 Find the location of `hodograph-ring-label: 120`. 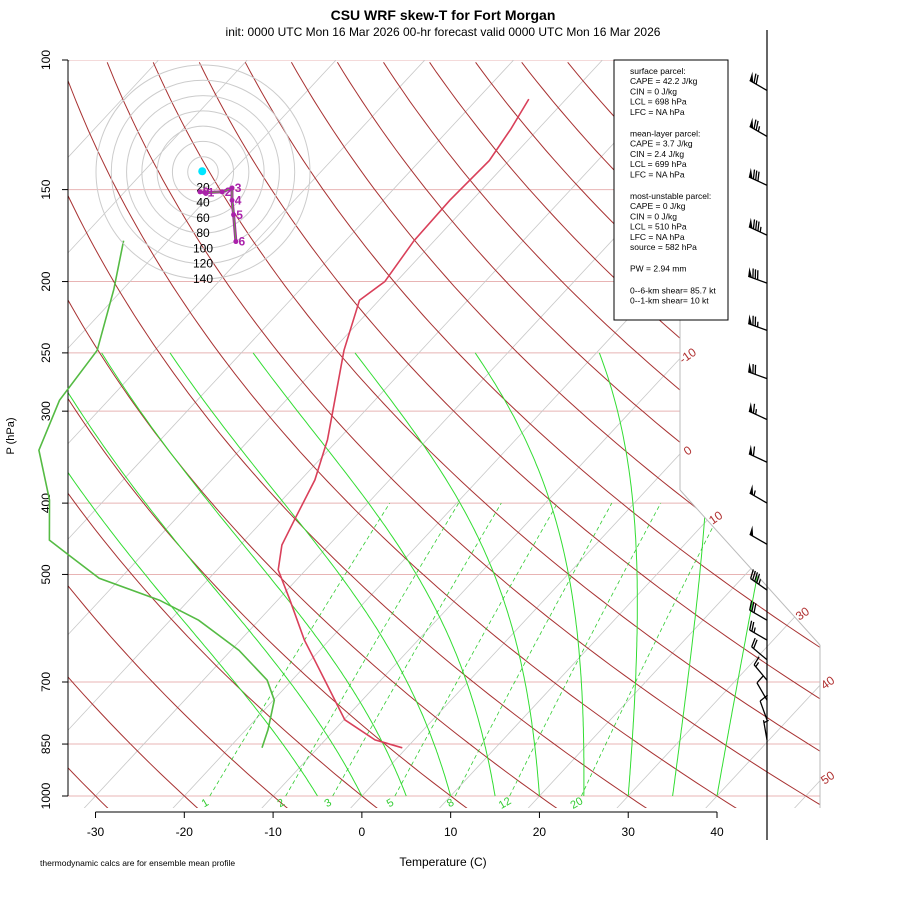

hodograph-ring-label: 120 is located at coordinates (203, 264).